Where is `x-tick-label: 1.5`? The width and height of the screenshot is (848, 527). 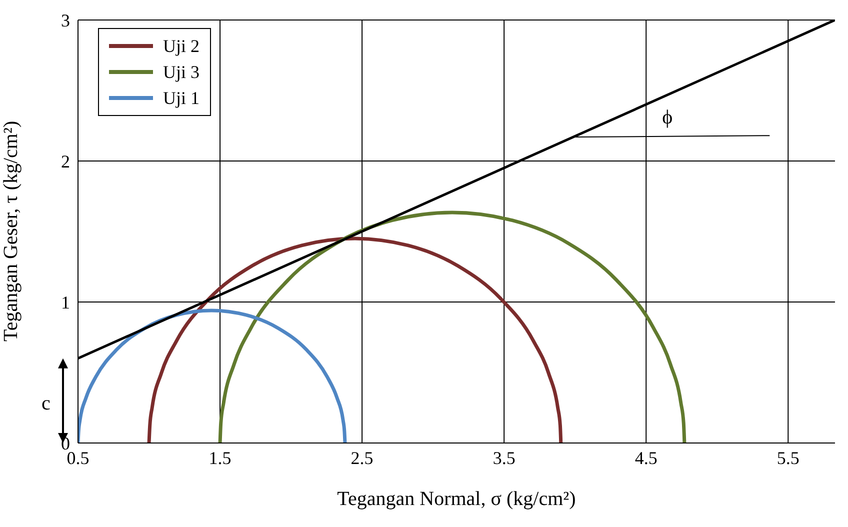 x-tick-label: 1.5 is located at coordinates (220, 458).